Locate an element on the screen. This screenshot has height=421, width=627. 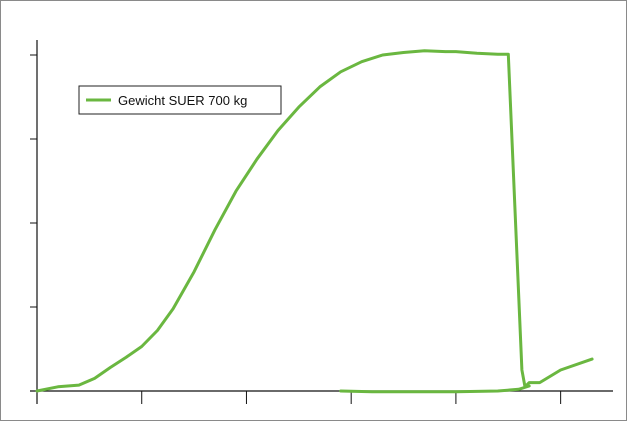
legend-box is located at coordinates (180, 100).